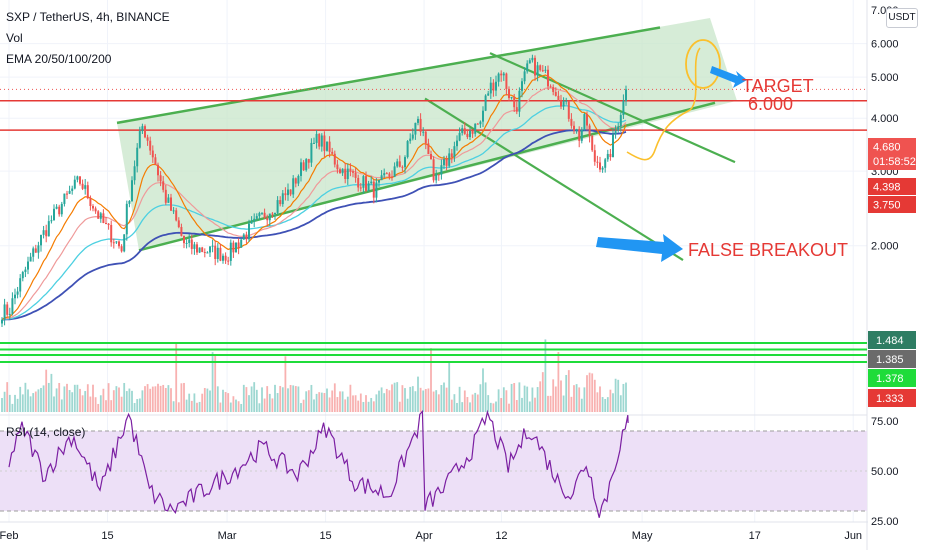 The height and width of the screenshot is (550, 932). I want to click on currency-button: USDT, so click(902, 18).